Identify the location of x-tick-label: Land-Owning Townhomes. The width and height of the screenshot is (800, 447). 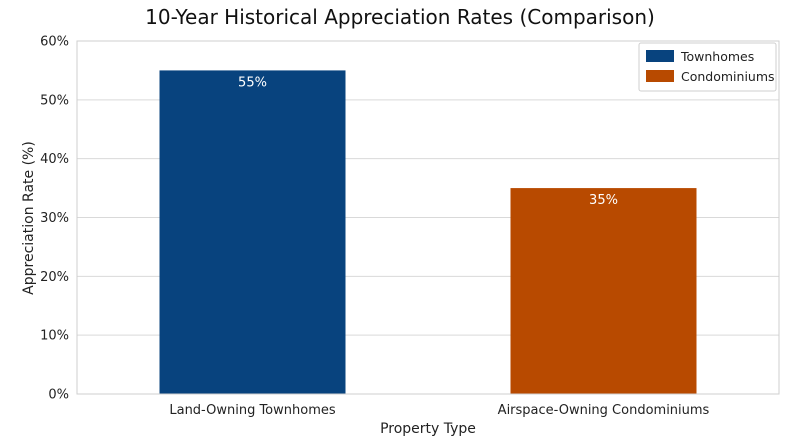
(252, 410).